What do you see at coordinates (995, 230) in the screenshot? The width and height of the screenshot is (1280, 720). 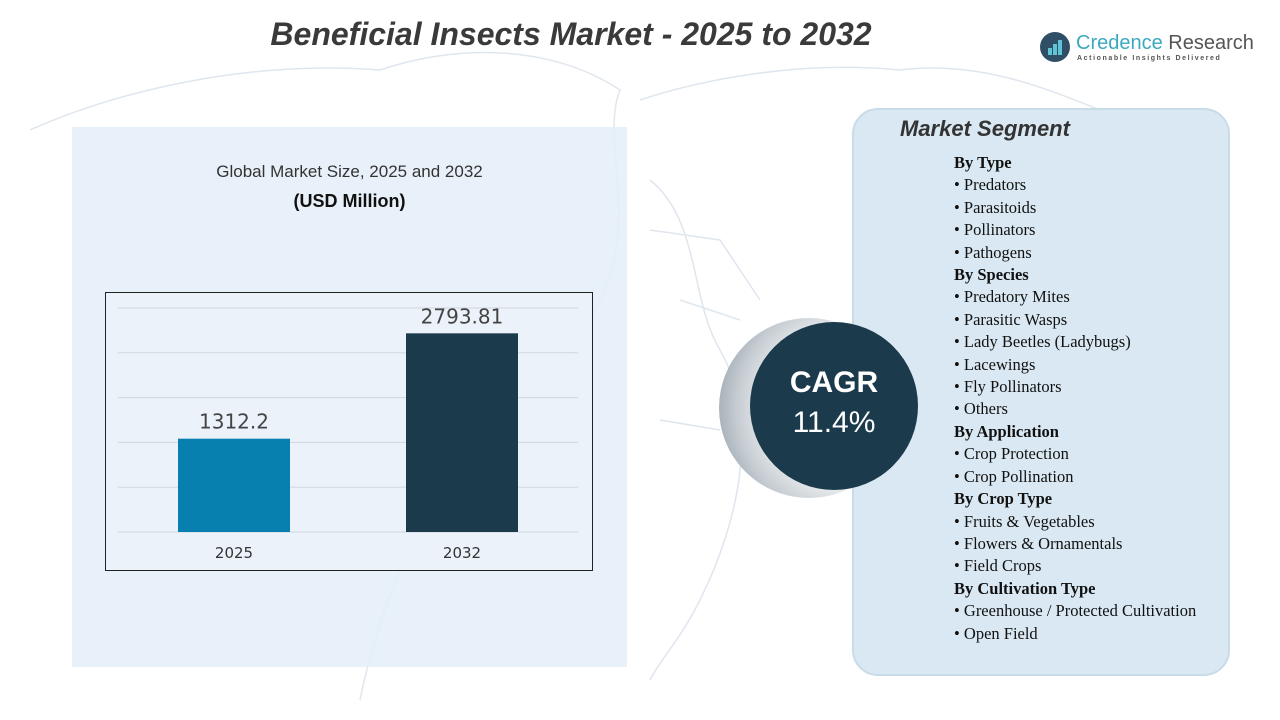 I see `segment-item: • Pollinators` at bounding box center [995, 230].